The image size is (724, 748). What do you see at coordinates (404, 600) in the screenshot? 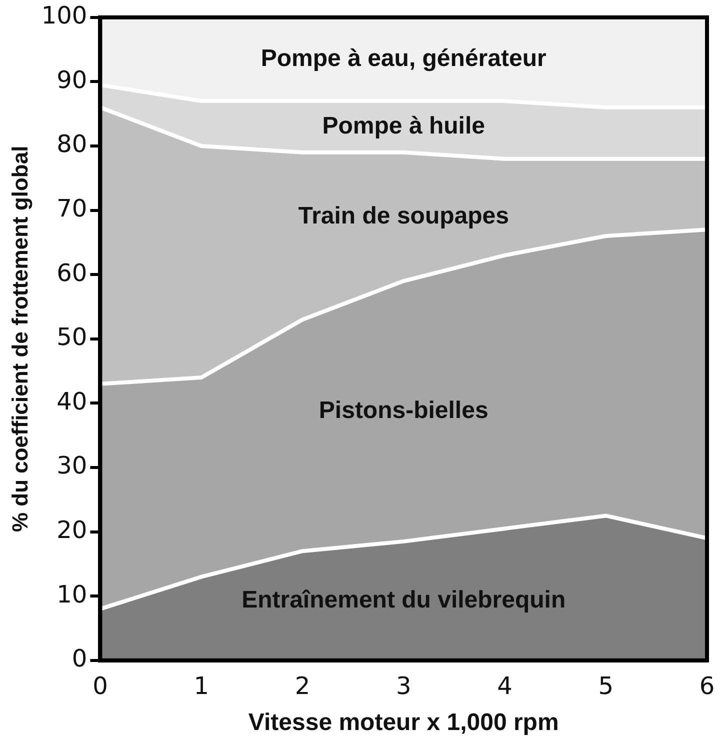
I see `series-label: Entraînement du vilebrequin` at bounding box center [404, 600].